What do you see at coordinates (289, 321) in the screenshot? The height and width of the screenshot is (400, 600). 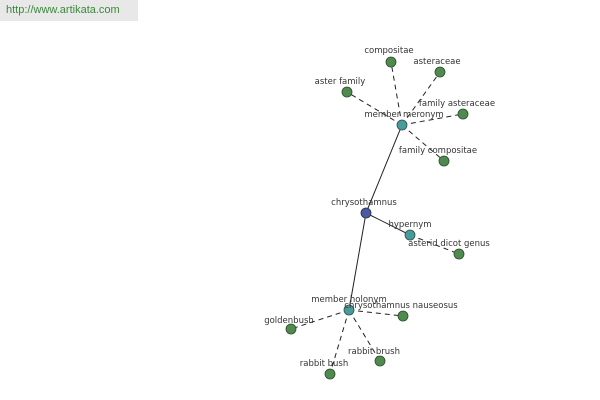 I see `node-label: goldenbush` at bounding box center [289, 321].